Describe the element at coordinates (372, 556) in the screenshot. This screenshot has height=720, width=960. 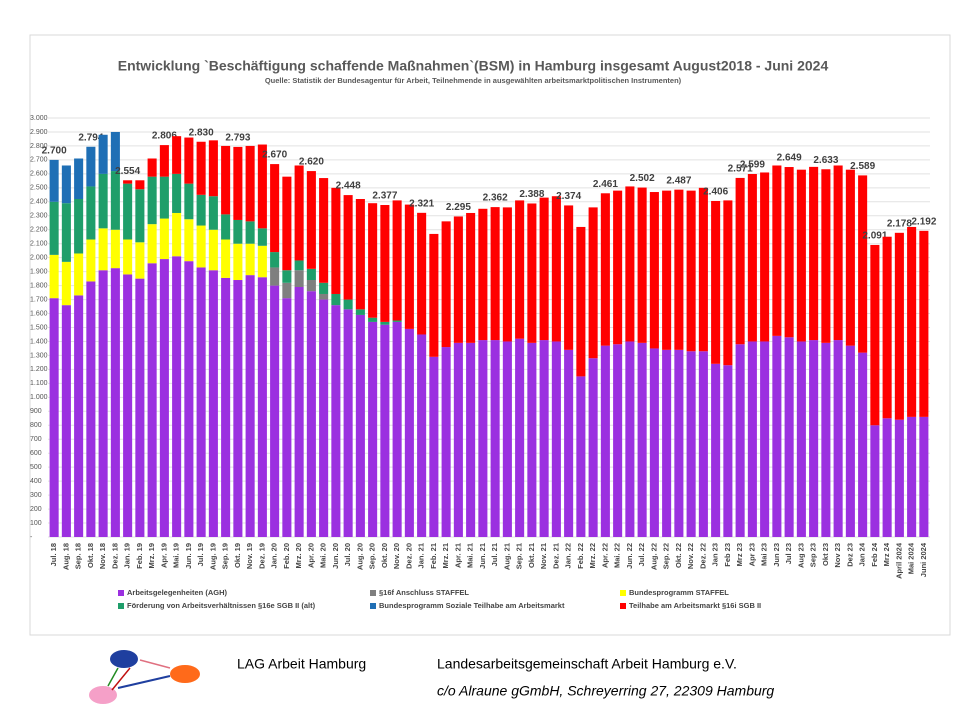
I see `x-tick-label: Sep. 20` at that location.